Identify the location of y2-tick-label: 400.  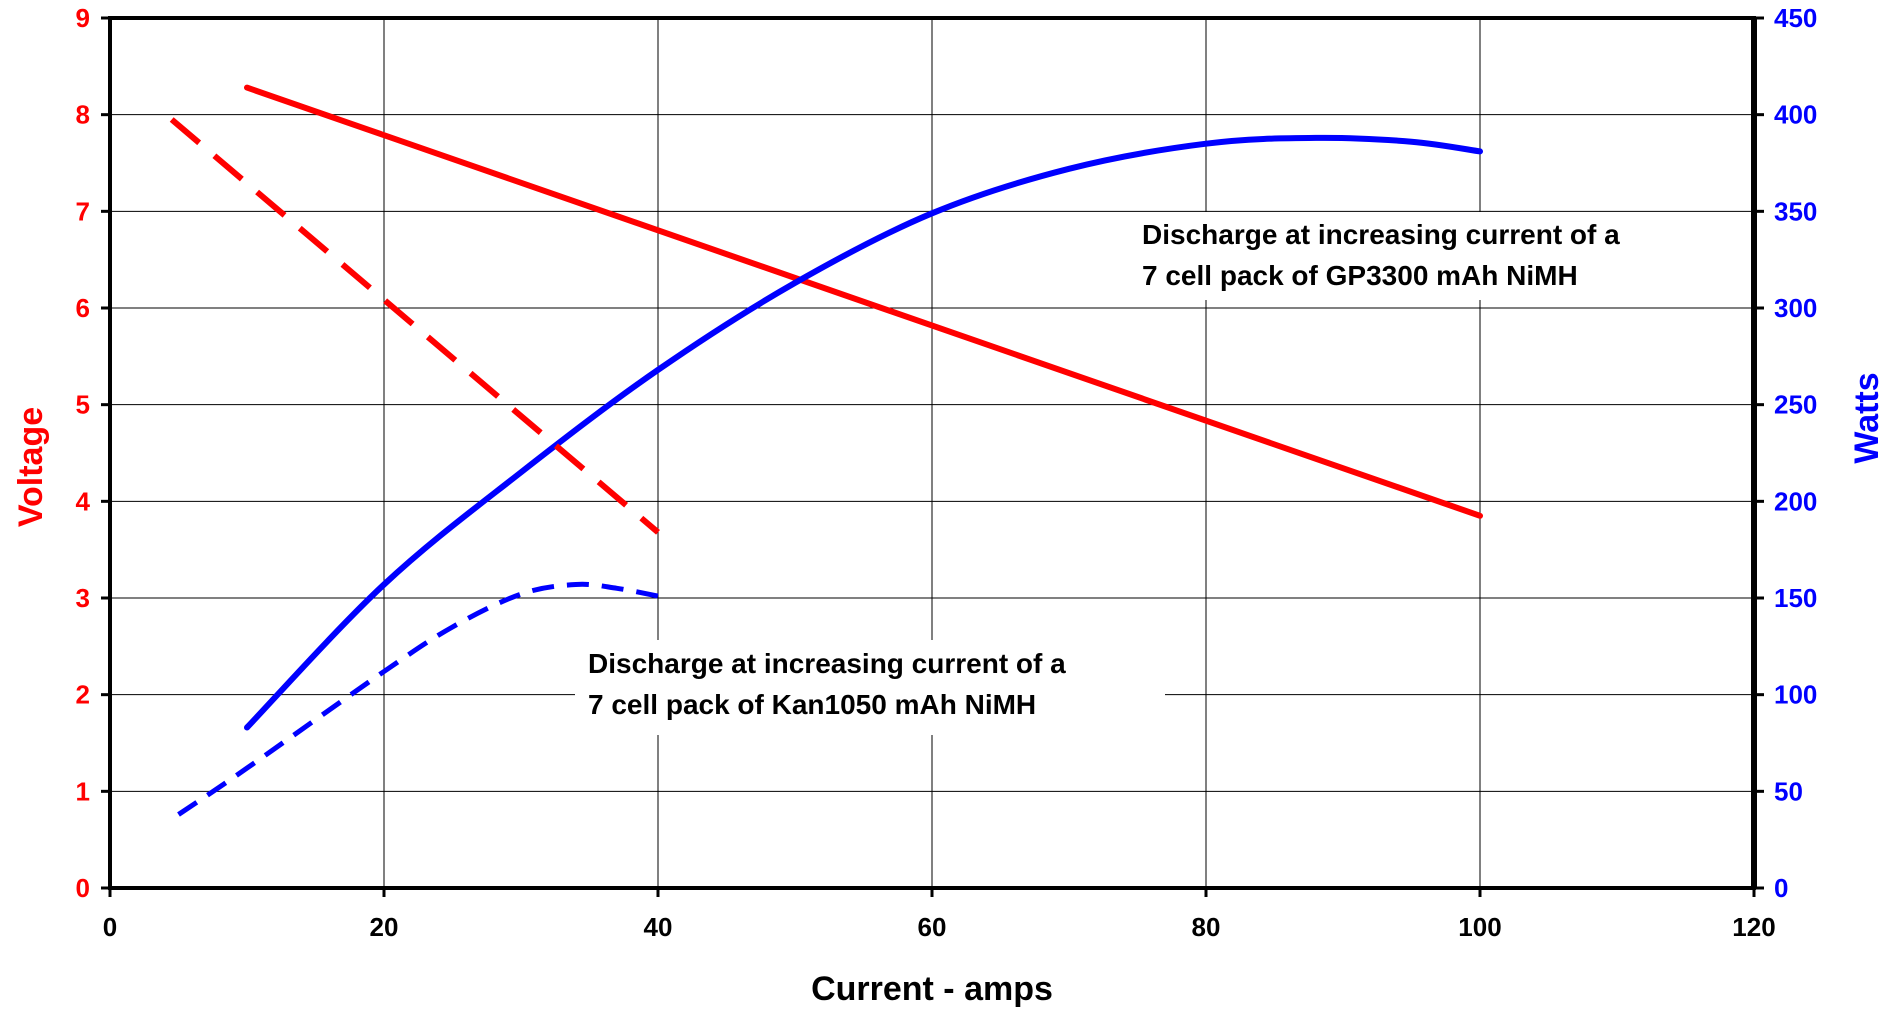
(1795, 115).